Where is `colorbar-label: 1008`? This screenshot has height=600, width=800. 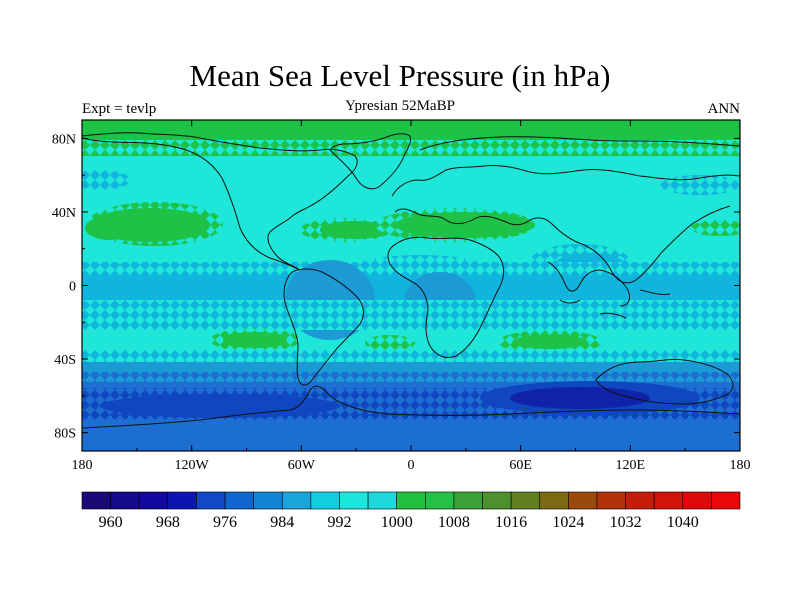
colorbar-label: 1008 is located at coordinates (454, 522).